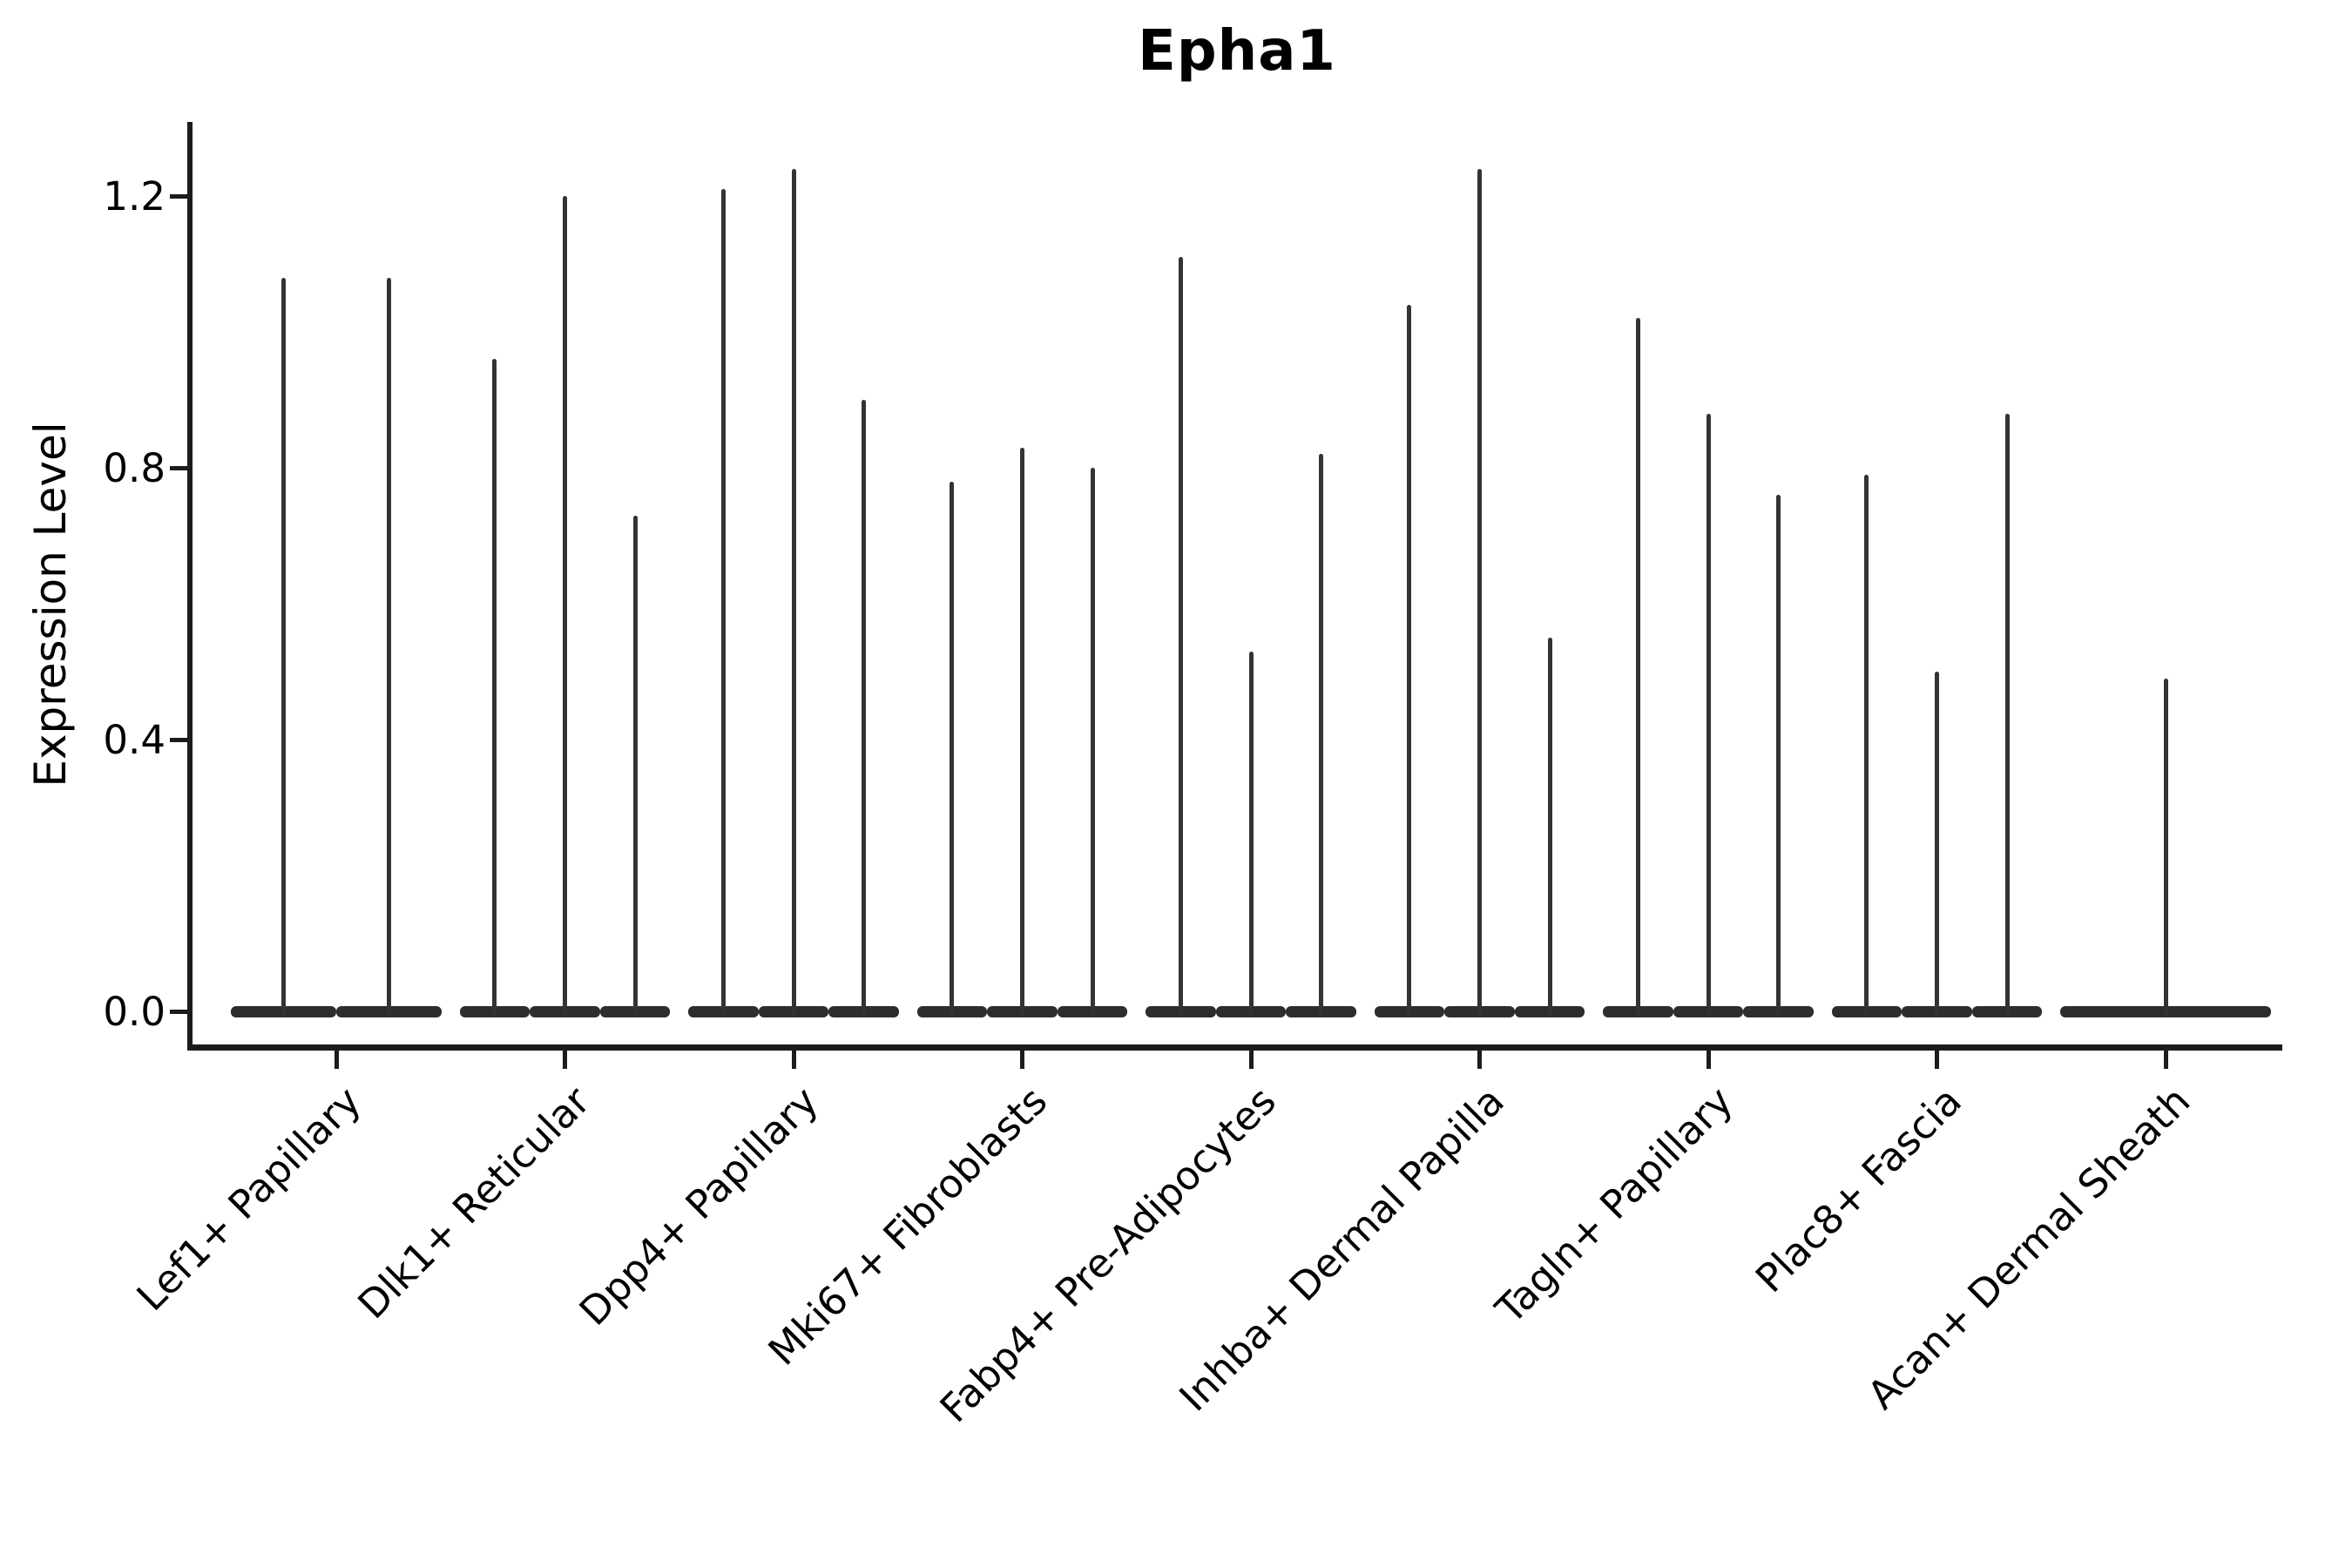 This screenshot has width=2352, height=1568. Describe the element at coordinates (134, 1012) in the screenshot. I see `y-tick-label: 0.0` at that location.